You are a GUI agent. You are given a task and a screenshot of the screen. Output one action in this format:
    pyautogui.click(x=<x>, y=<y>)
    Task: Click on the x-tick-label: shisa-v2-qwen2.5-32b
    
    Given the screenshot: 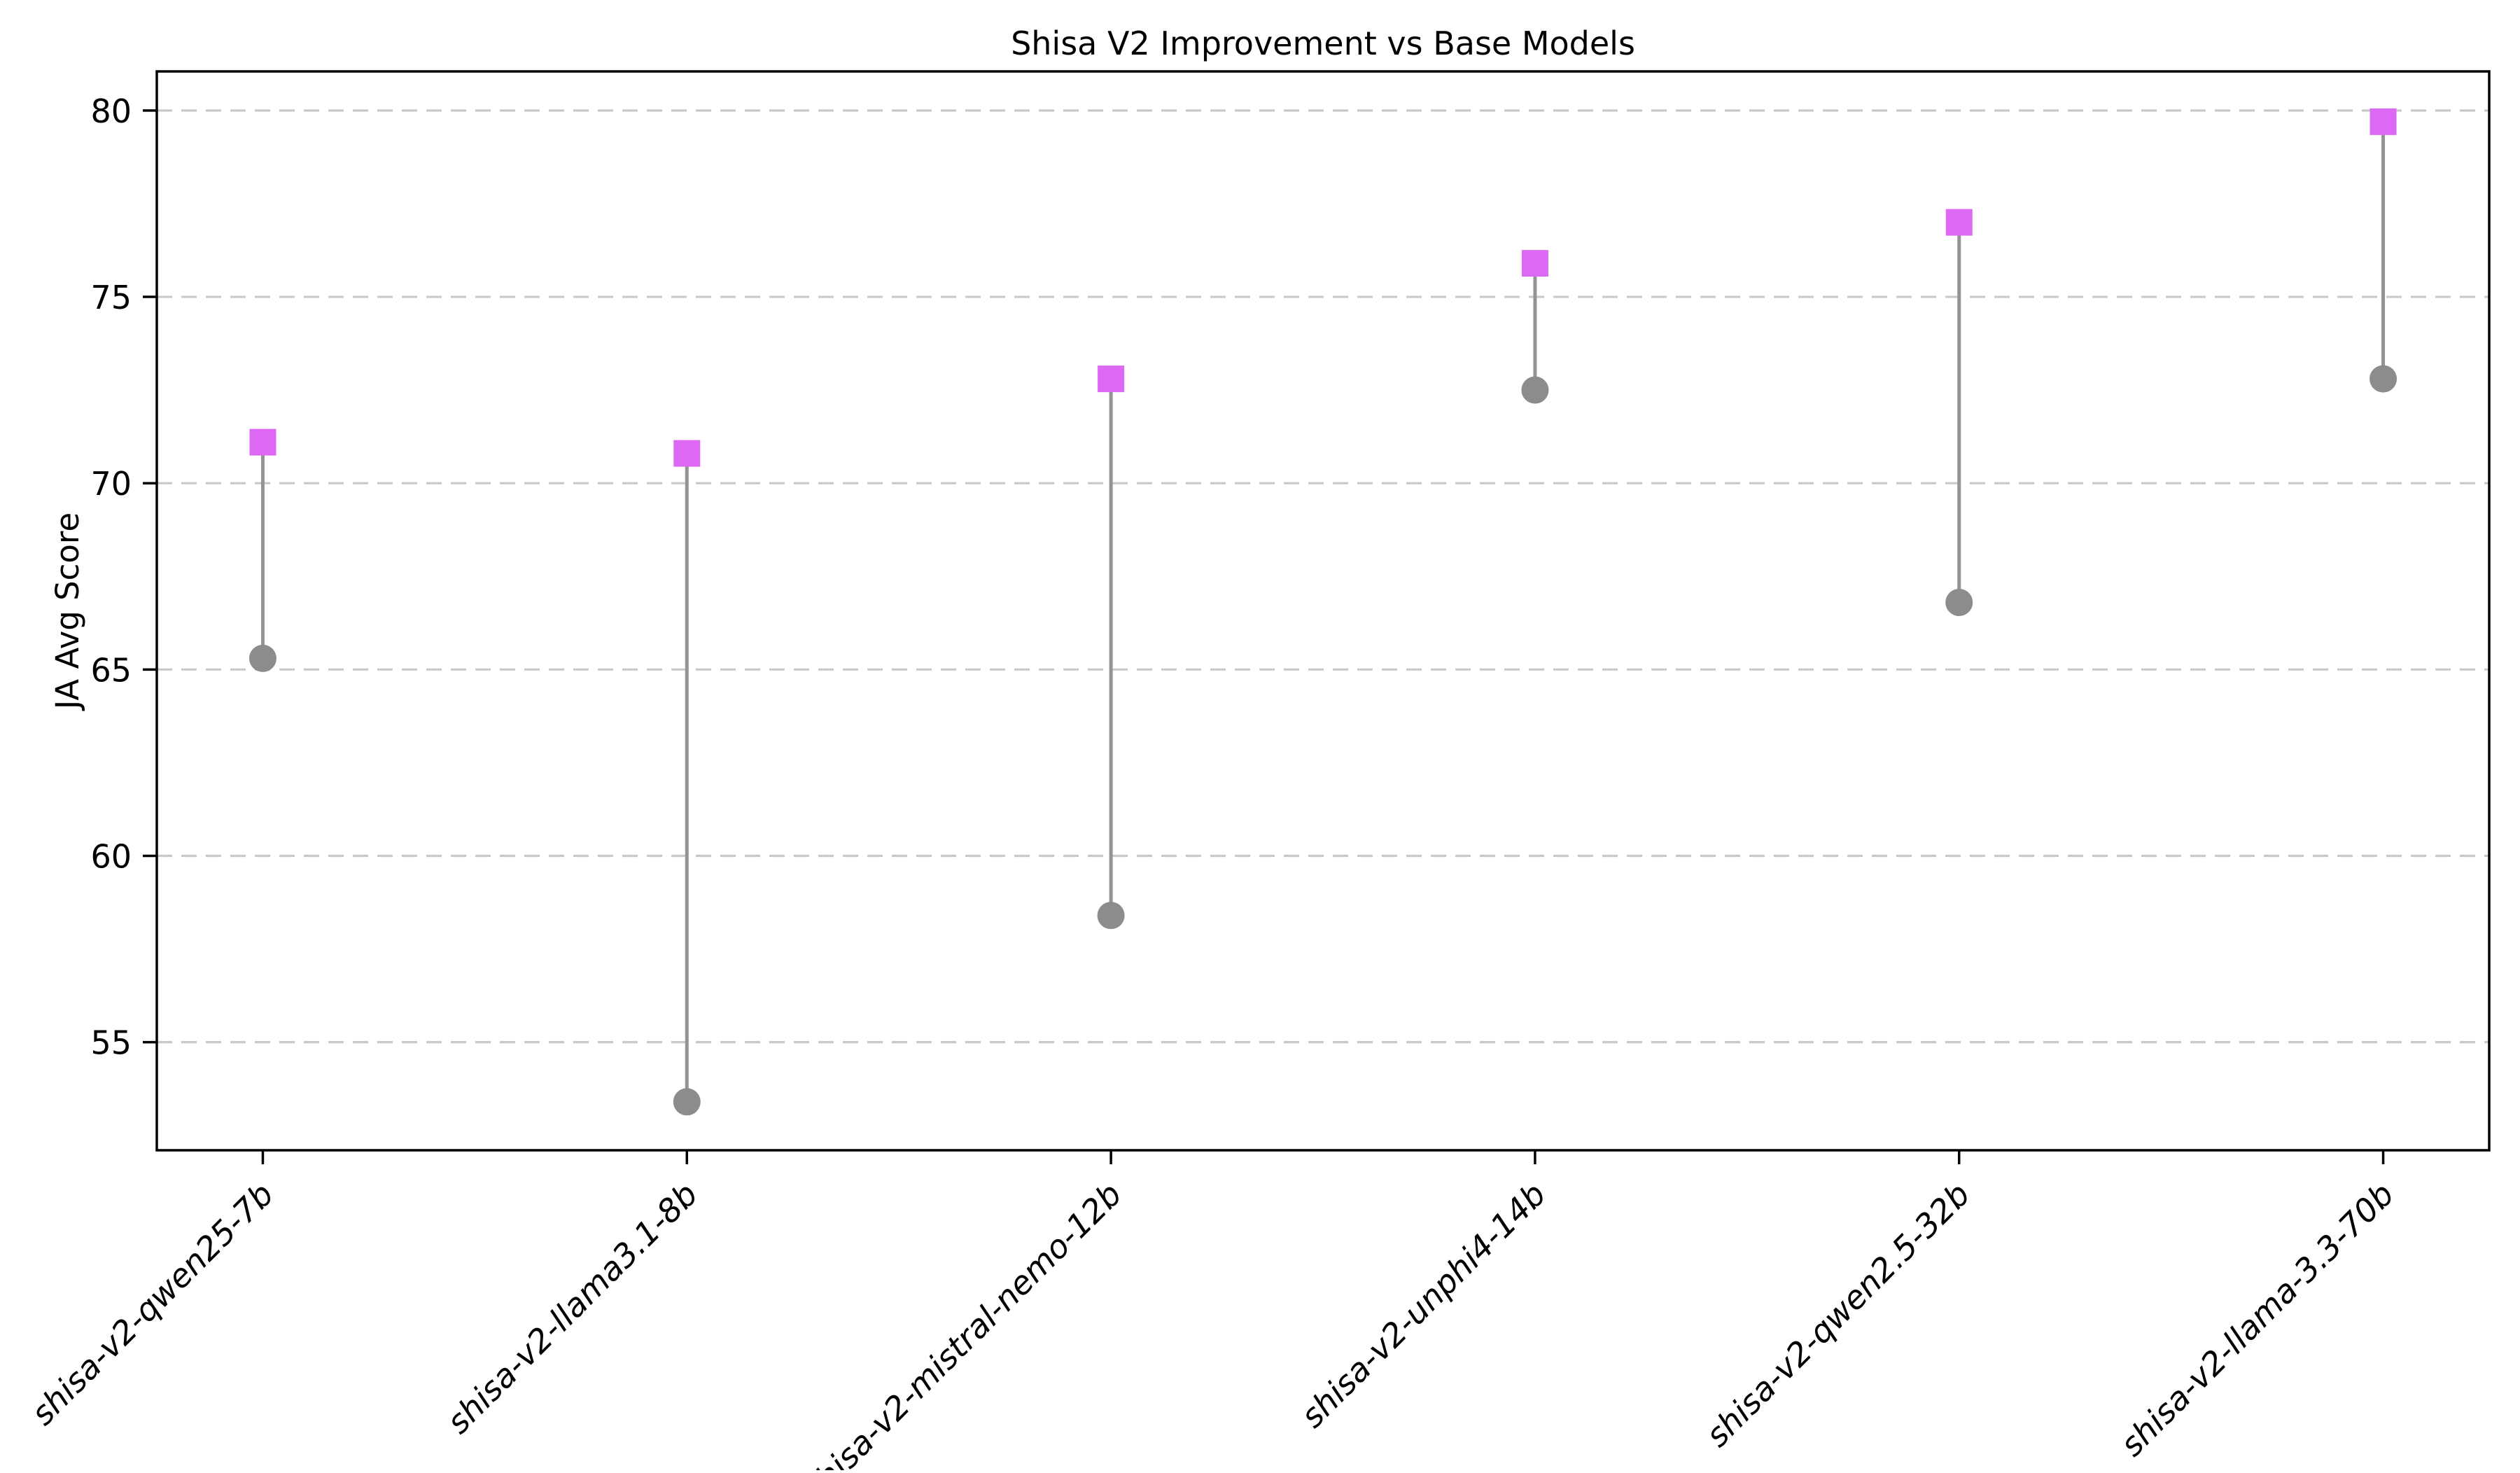 What is the action you would take?
    pyautogui.click(x=1837, y=1314)
    